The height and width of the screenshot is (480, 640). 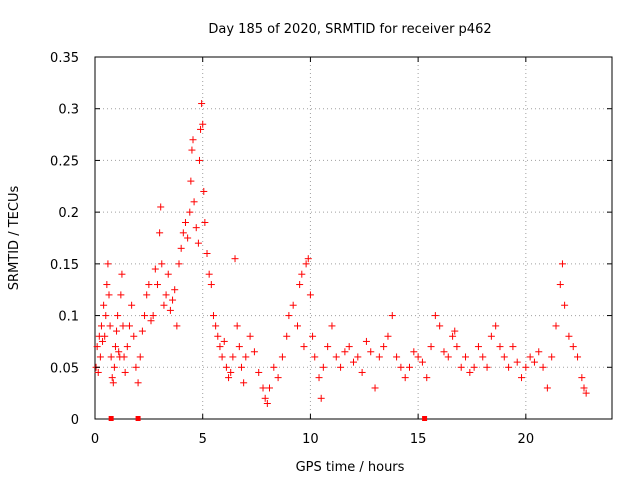 I want to click on axis-markers, so click(x=268, y=418).